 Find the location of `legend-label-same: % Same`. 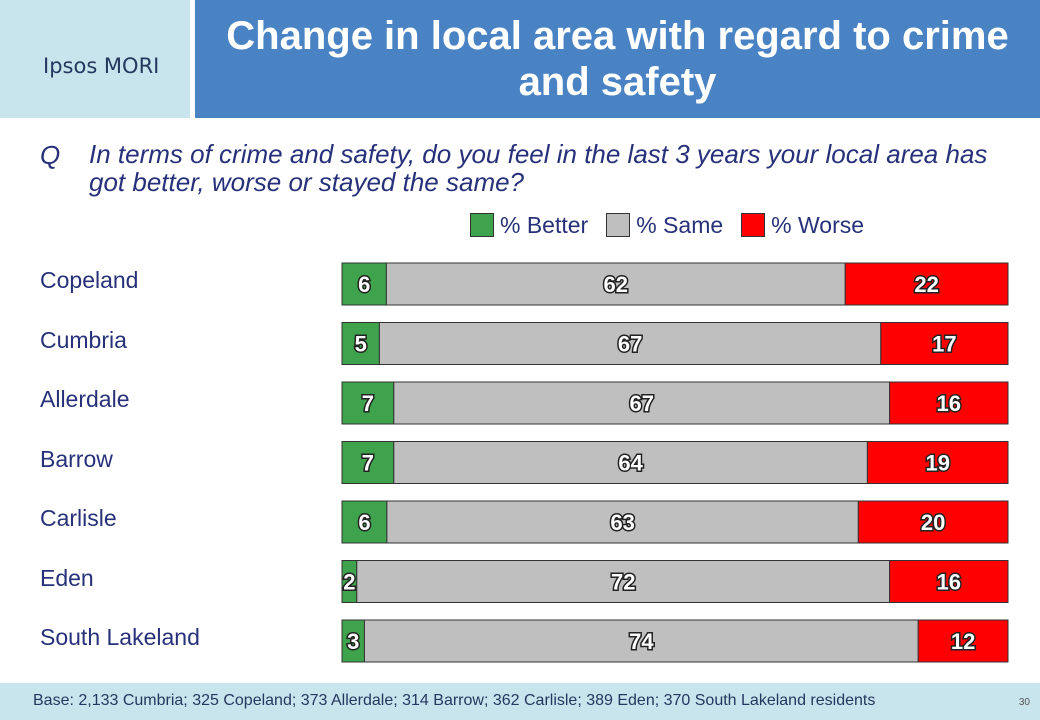

legend-label-same: % Same is located at coordinates (680, 224).